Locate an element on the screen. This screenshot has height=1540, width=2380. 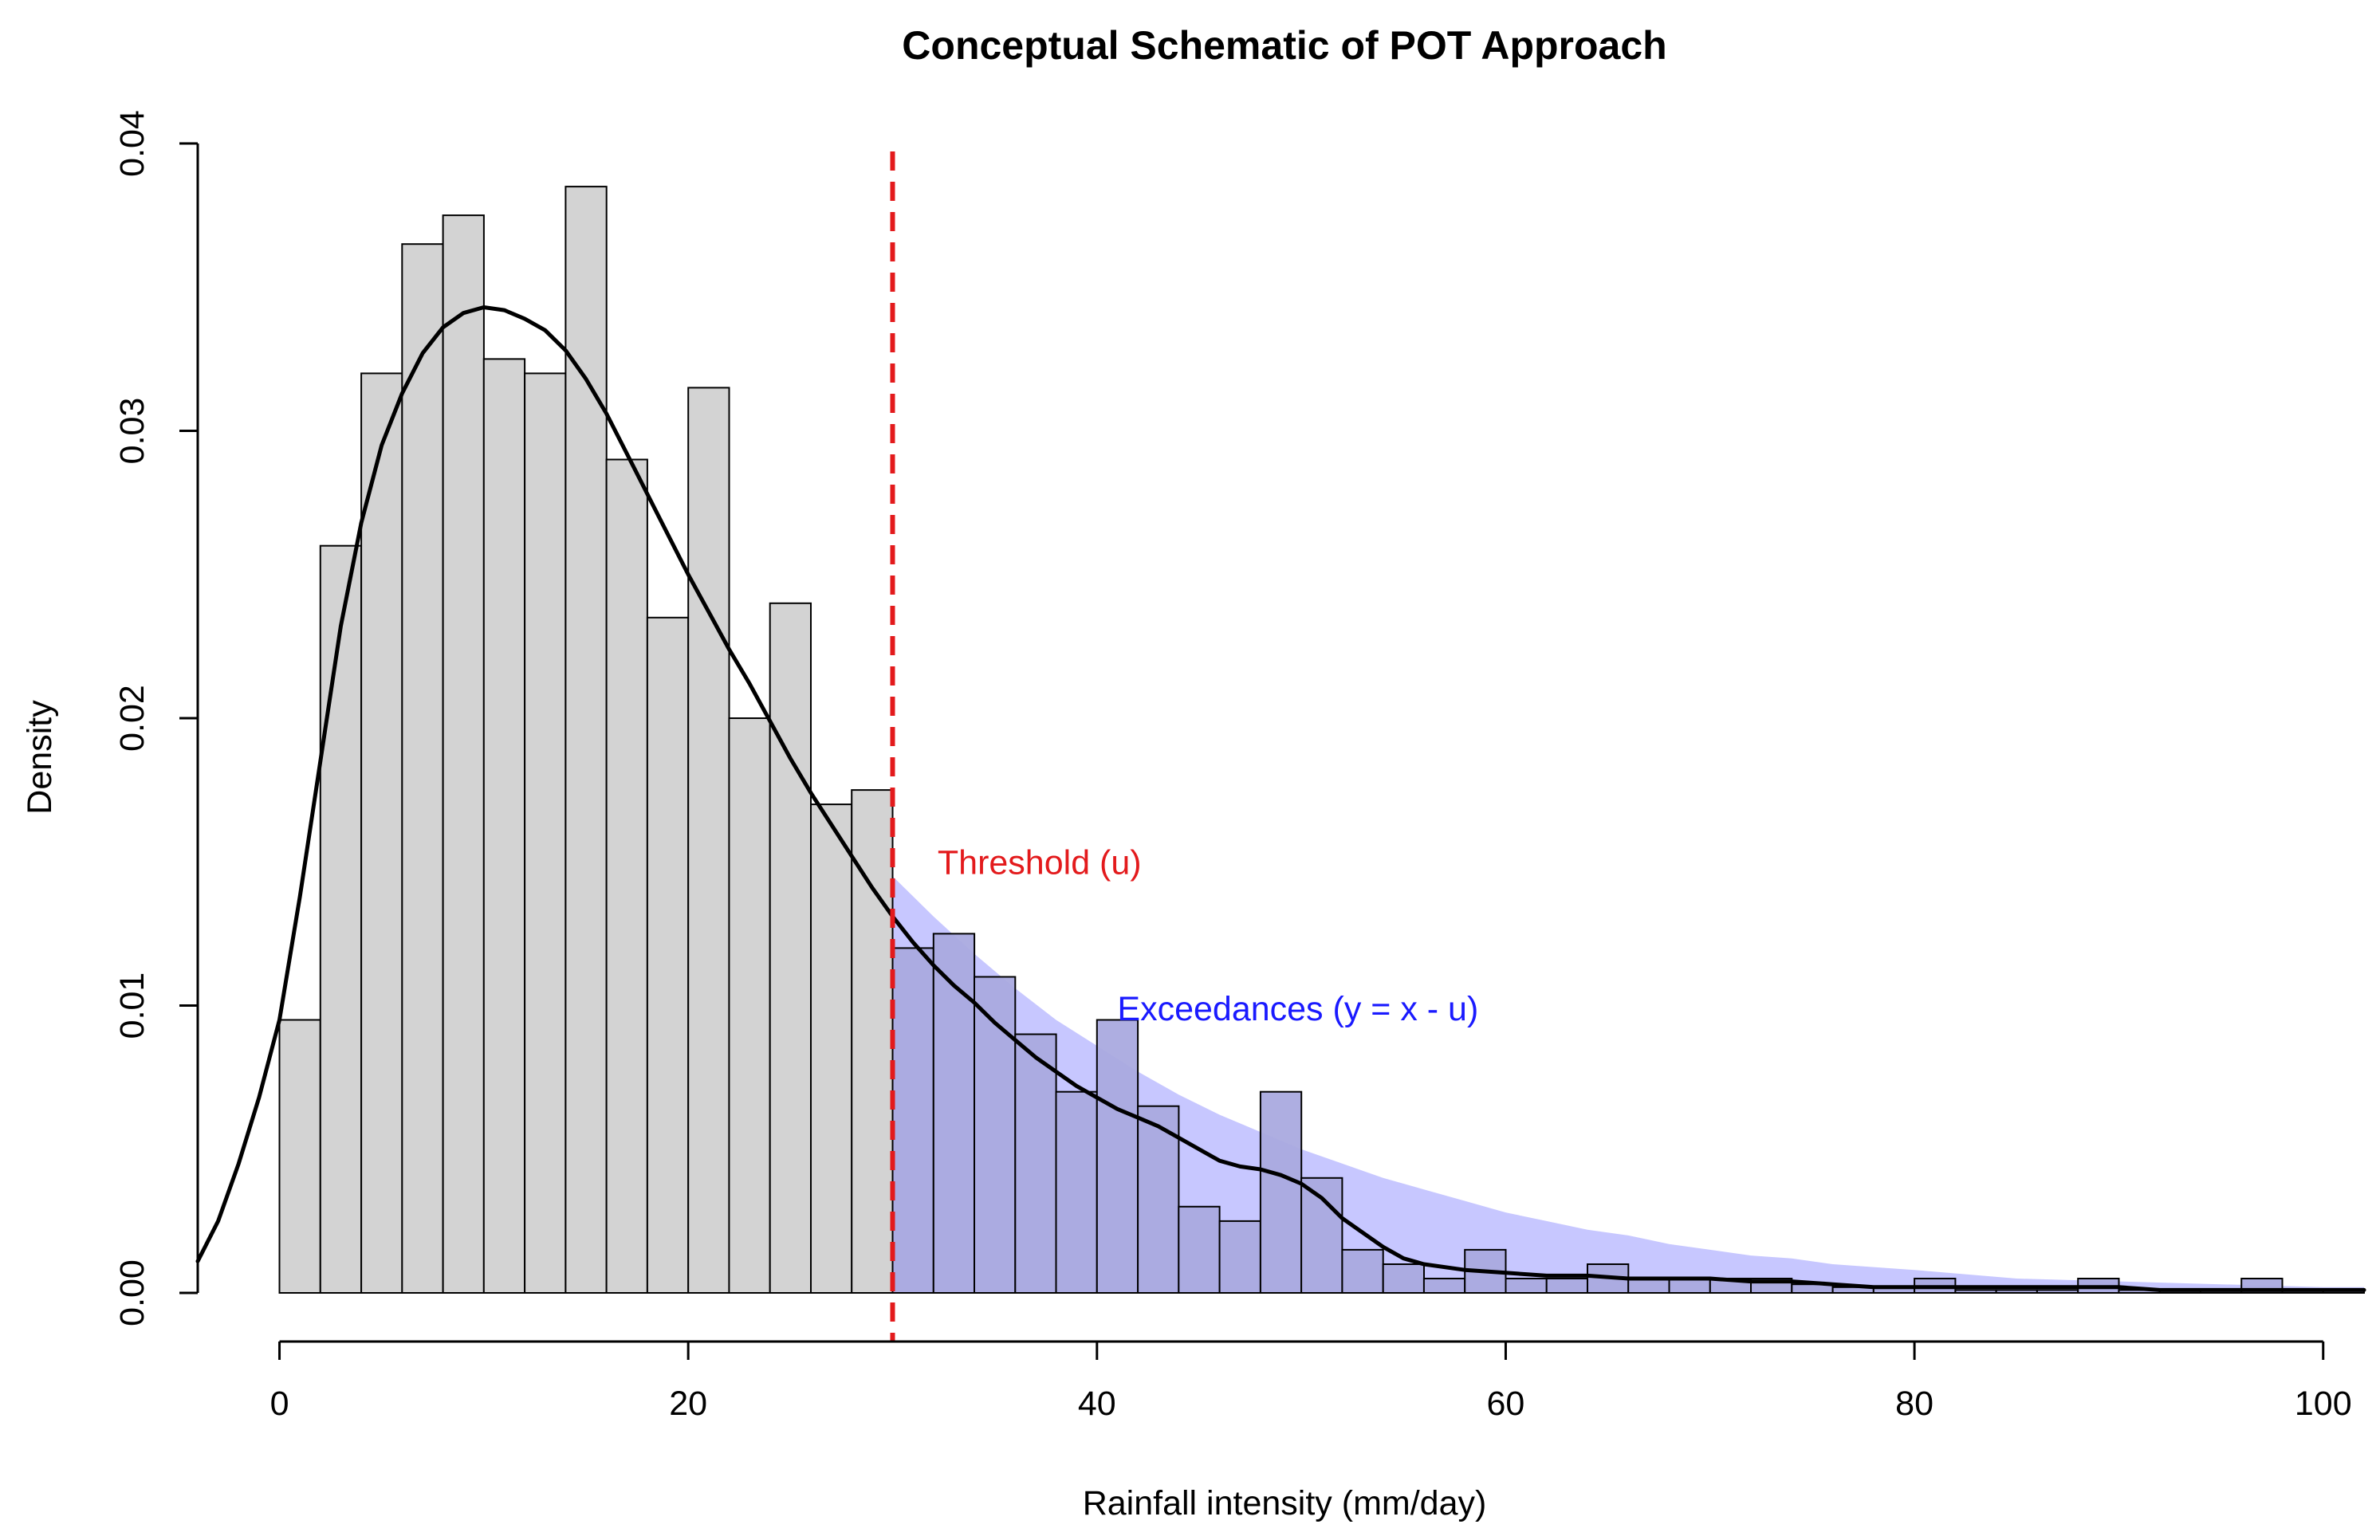
y-tick-label: 0.00 is located at coordinates (132, 1292).